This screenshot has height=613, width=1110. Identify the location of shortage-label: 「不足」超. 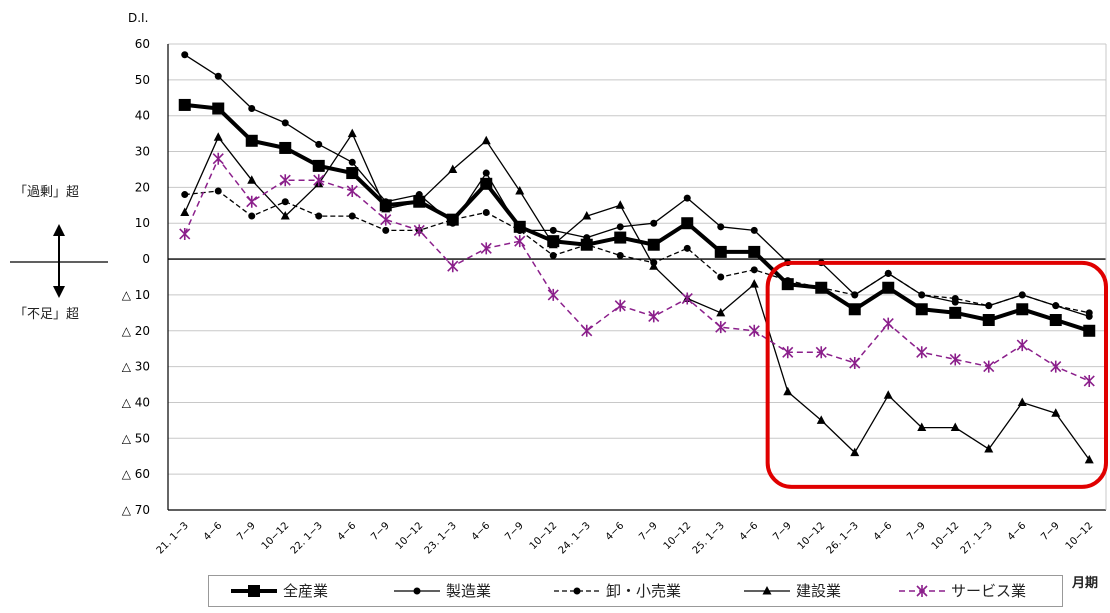
(47, 314).